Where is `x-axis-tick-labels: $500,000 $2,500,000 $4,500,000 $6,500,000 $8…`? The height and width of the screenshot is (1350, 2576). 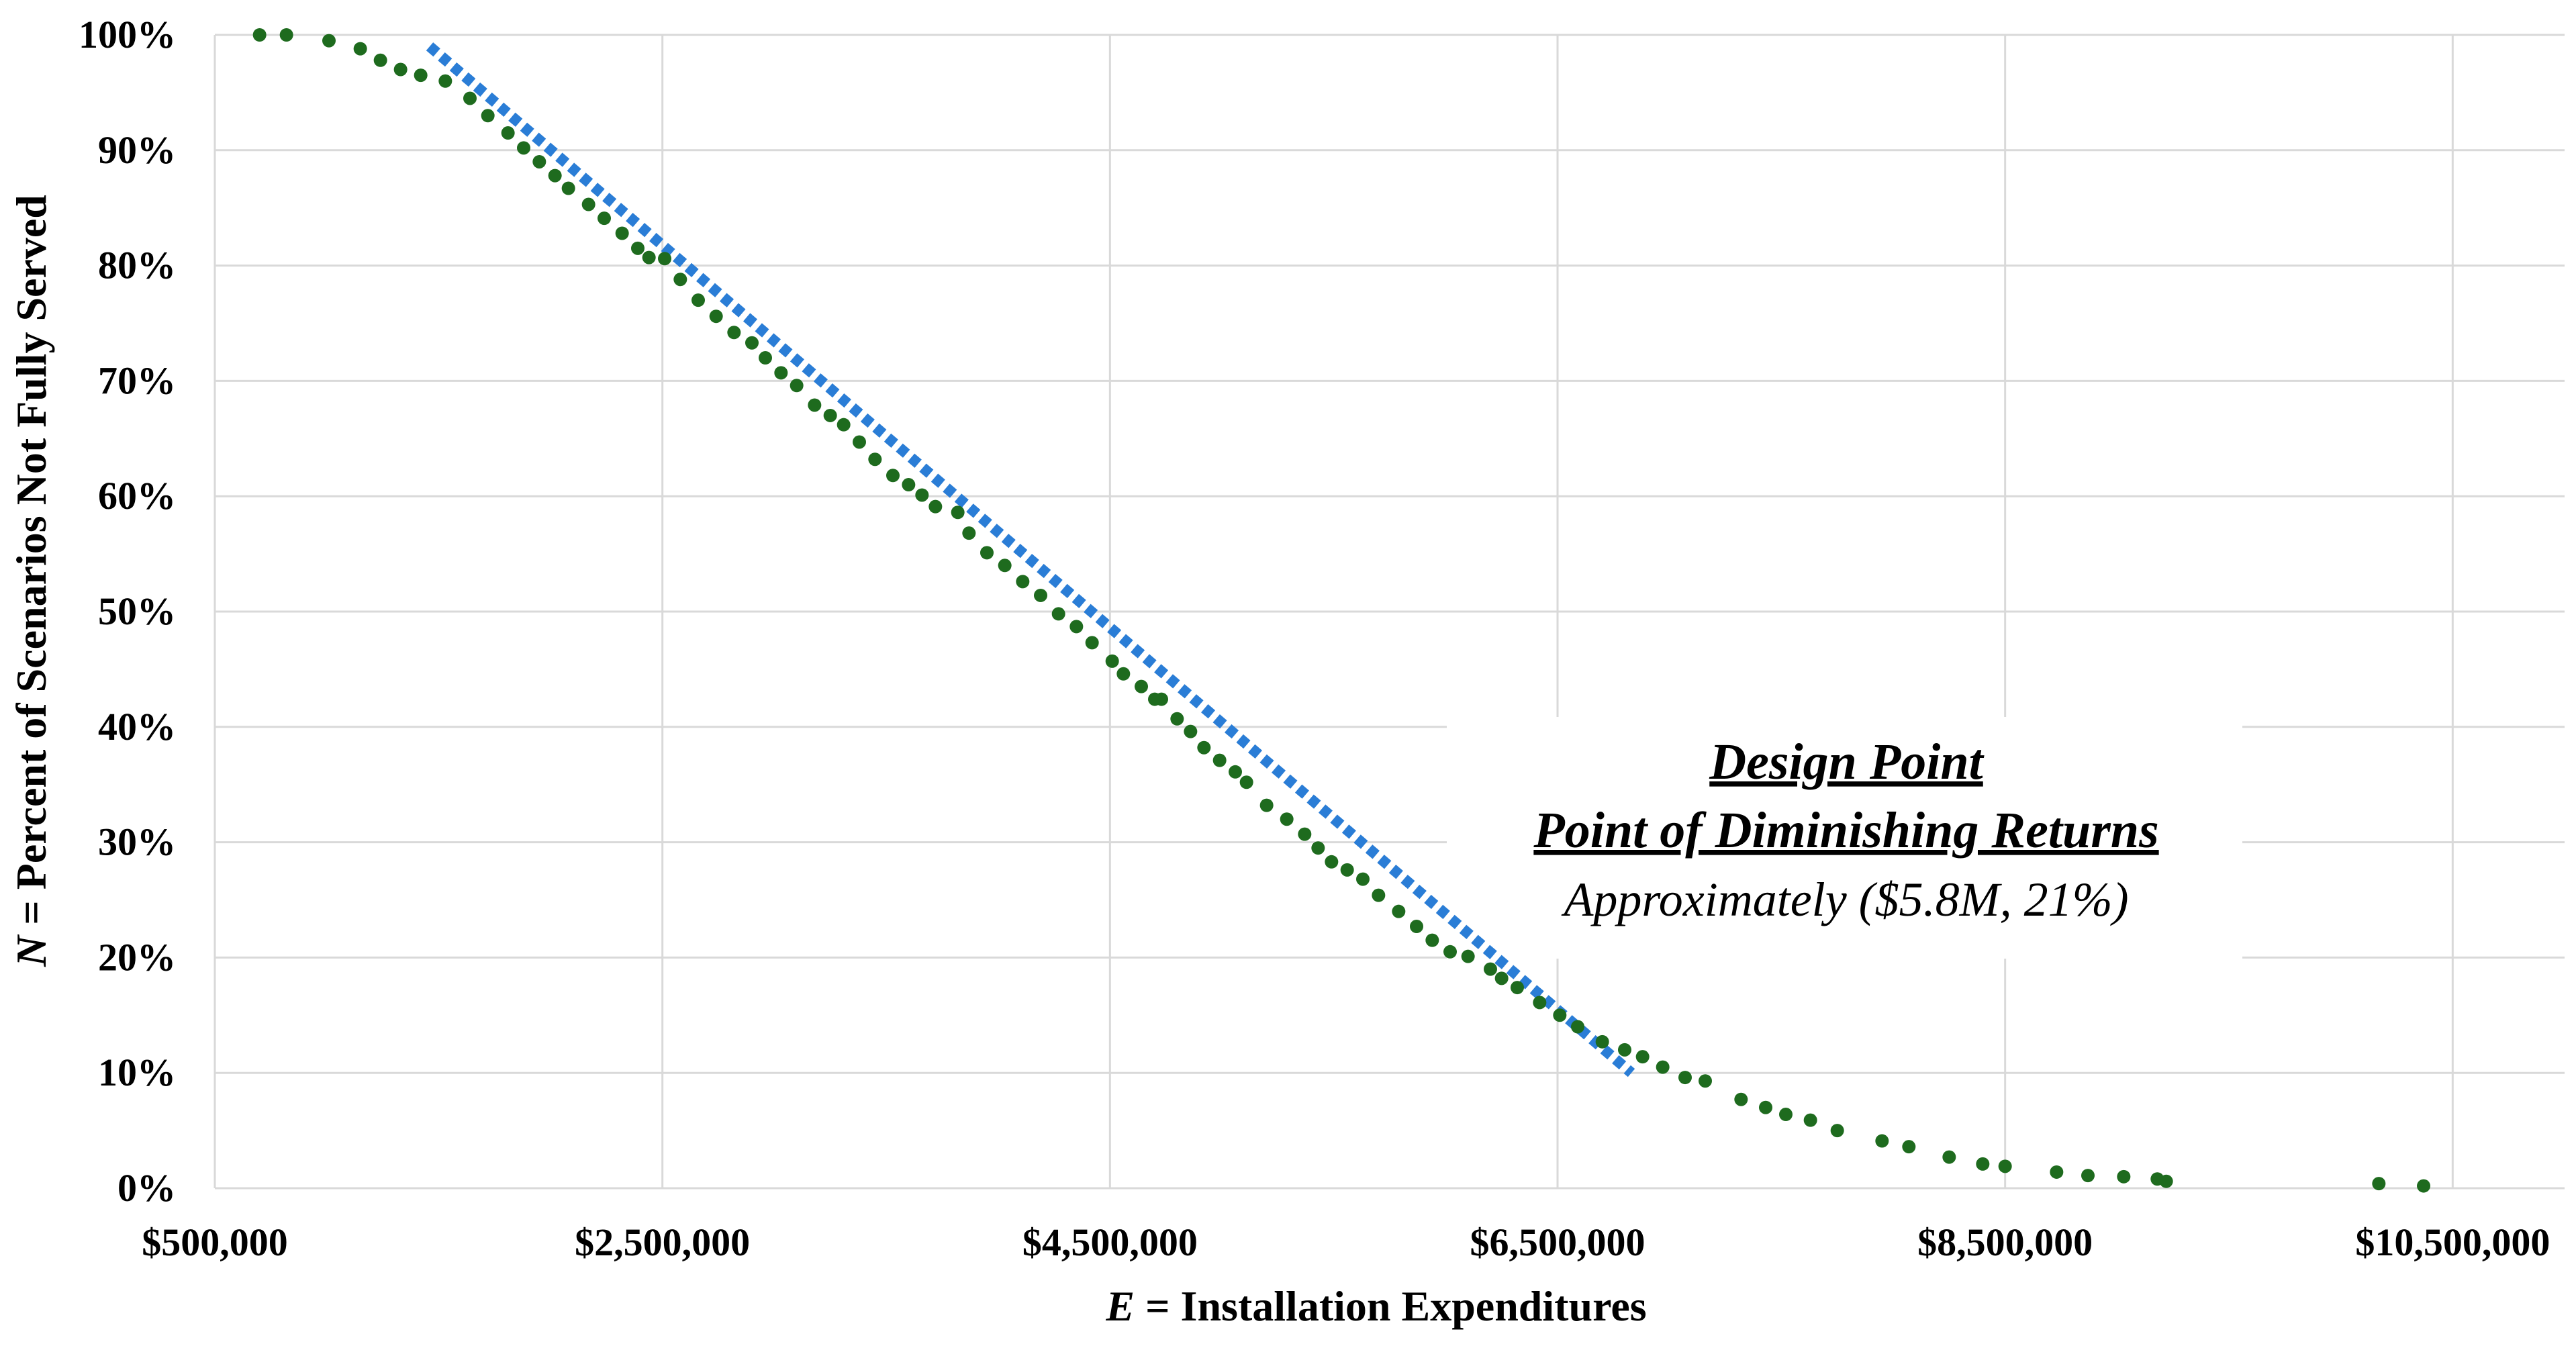 x-axis-tick-labels: $500,000 $2,500,000 $4,500,000 $6,500,000 $8… is located at coordinates (1346, 1242).